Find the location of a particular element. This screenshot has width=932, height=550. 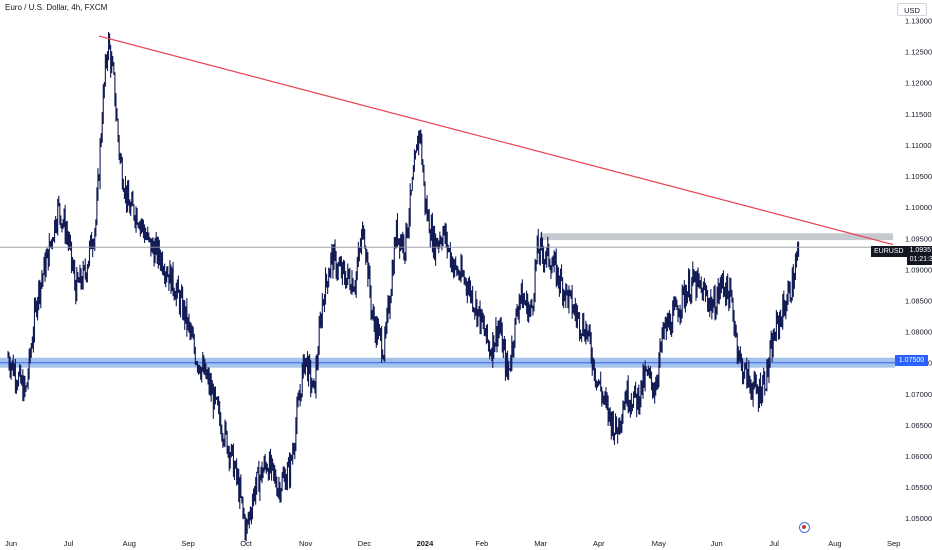

y-tick-label: 1.10500 is located at coordinates (918, 176).